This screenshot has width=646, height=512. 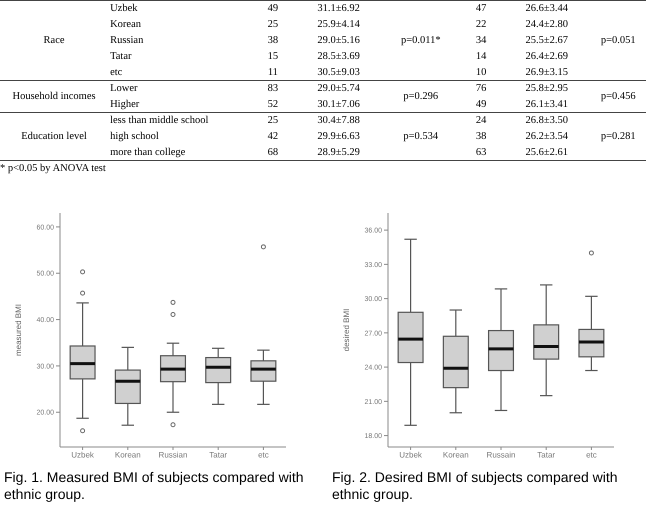 What do you see at coordinates (338, 136) in the screenshot?
I see `text: 29.9±6.63` at bounding box center [338, 136].